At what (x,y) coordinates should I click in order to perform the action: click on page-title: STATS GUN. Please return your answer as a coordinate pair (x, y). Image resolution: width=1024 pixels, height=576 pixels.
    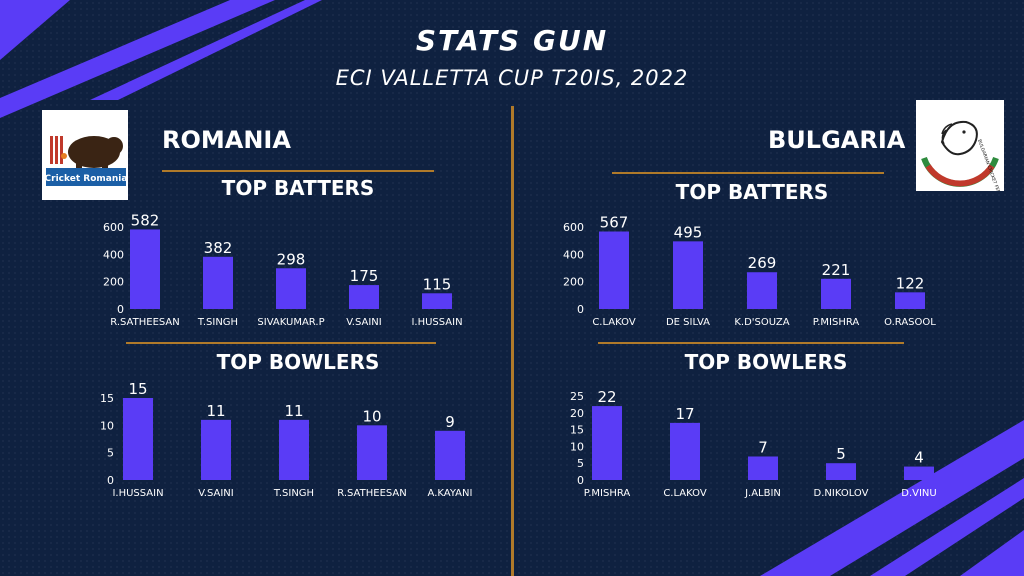
    Looking at the image, I should click on (512, 40).